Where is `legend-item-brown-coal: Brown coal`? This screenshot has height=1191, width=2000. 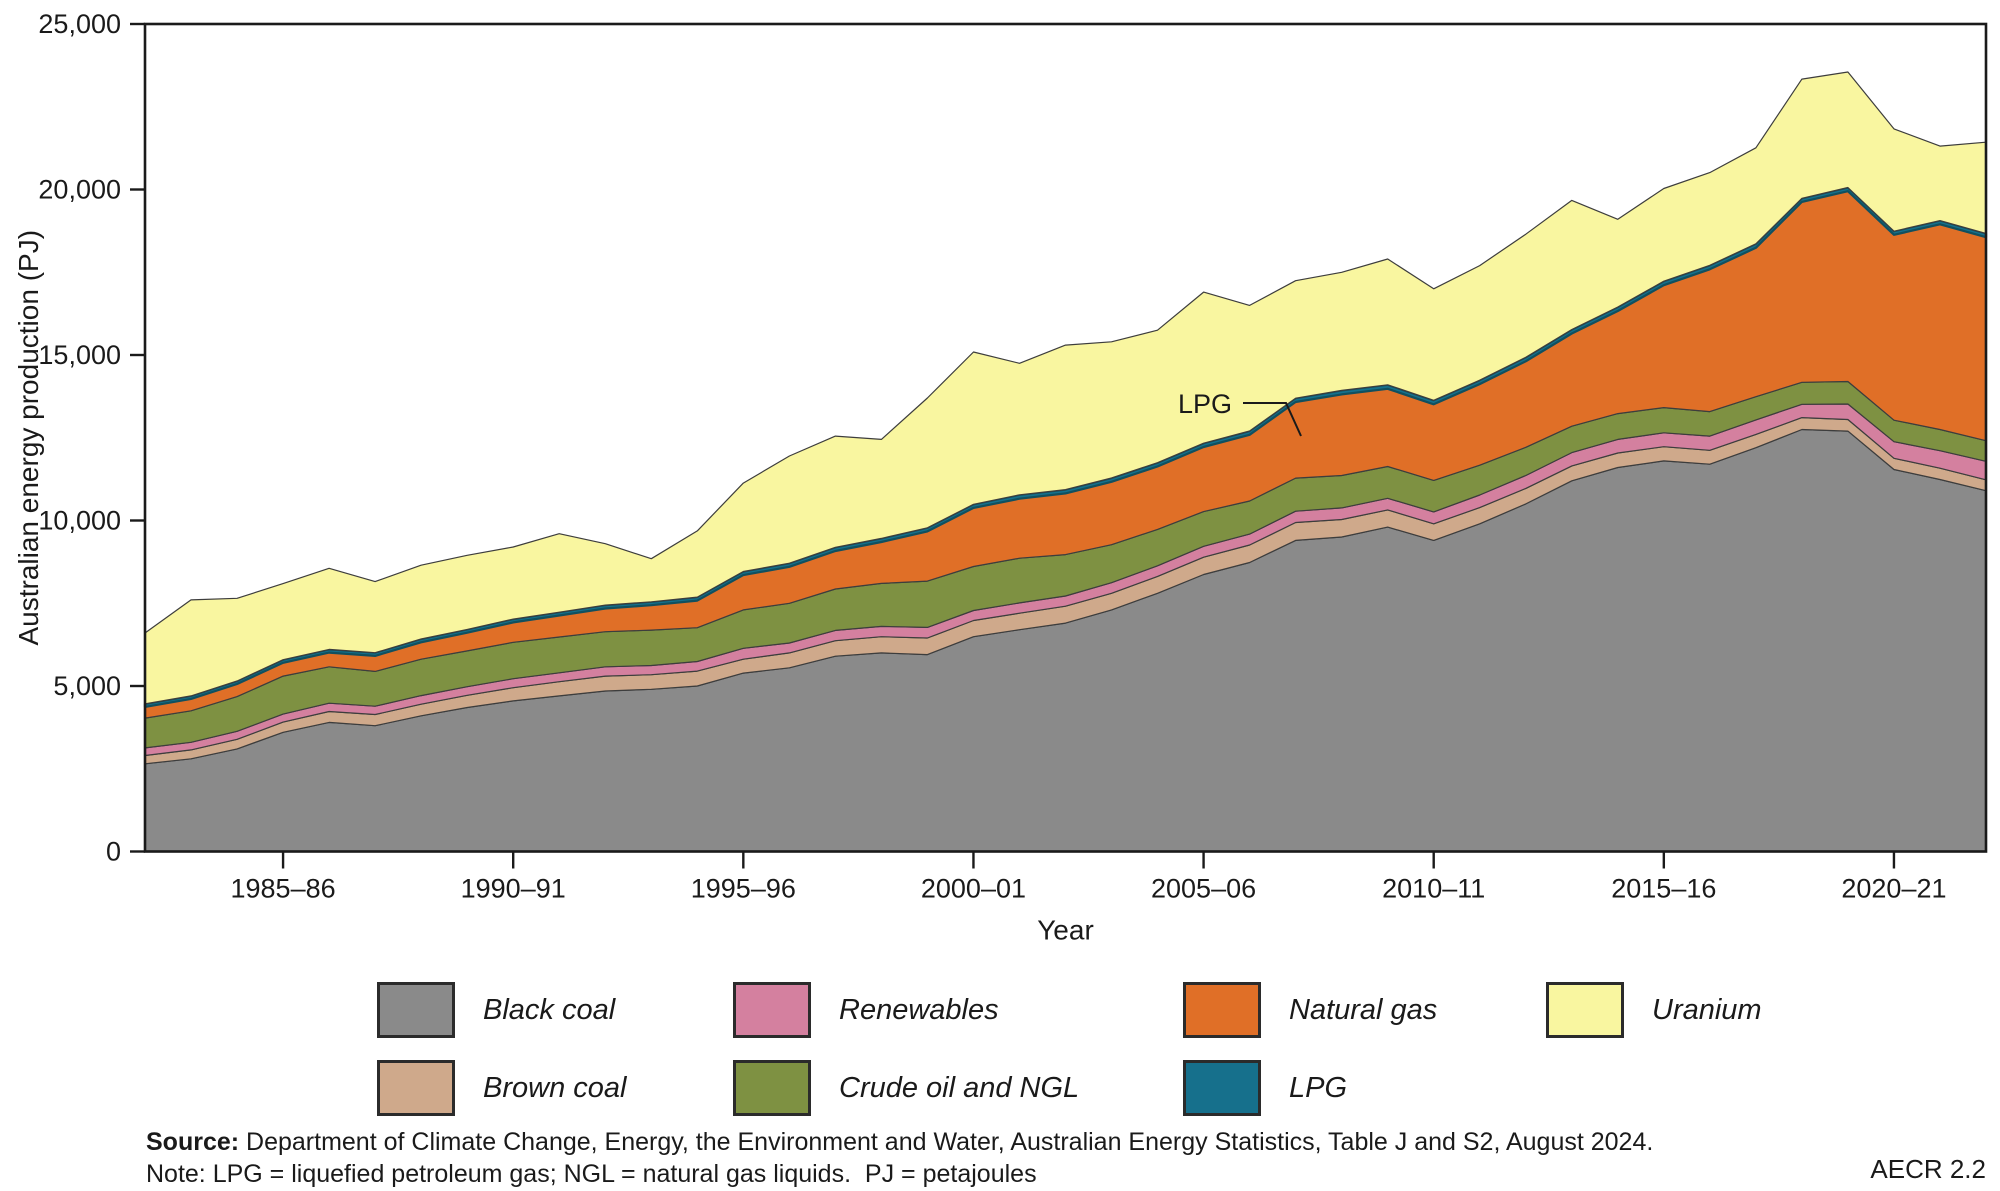
legend-item-brown-coal: Brown coal is located at coordinates (501, 1088).